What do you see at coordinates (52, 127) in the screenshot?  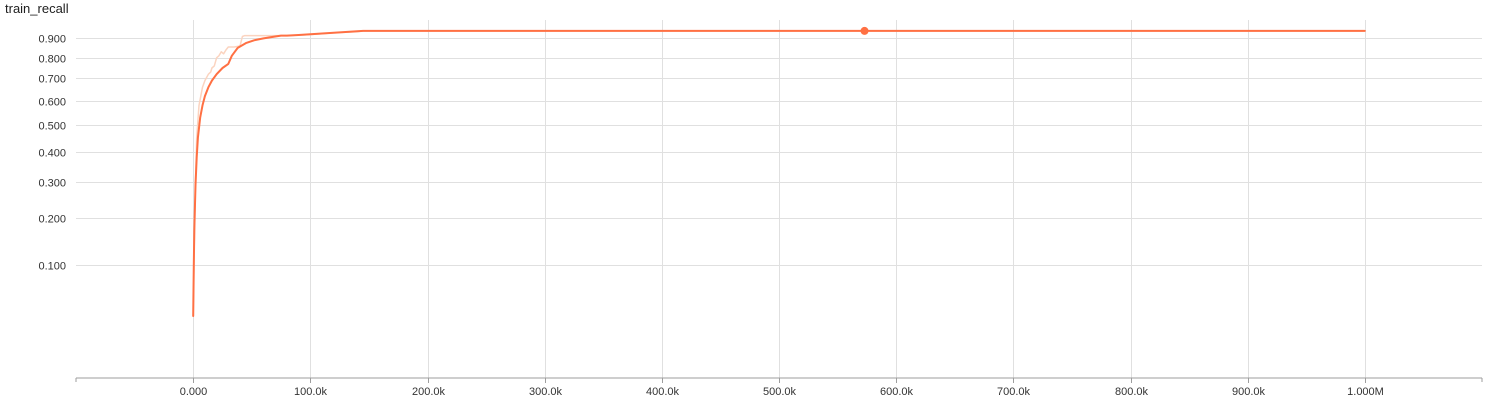 I see `y-tick-label: 0.500` at bounding box center [52, 127].